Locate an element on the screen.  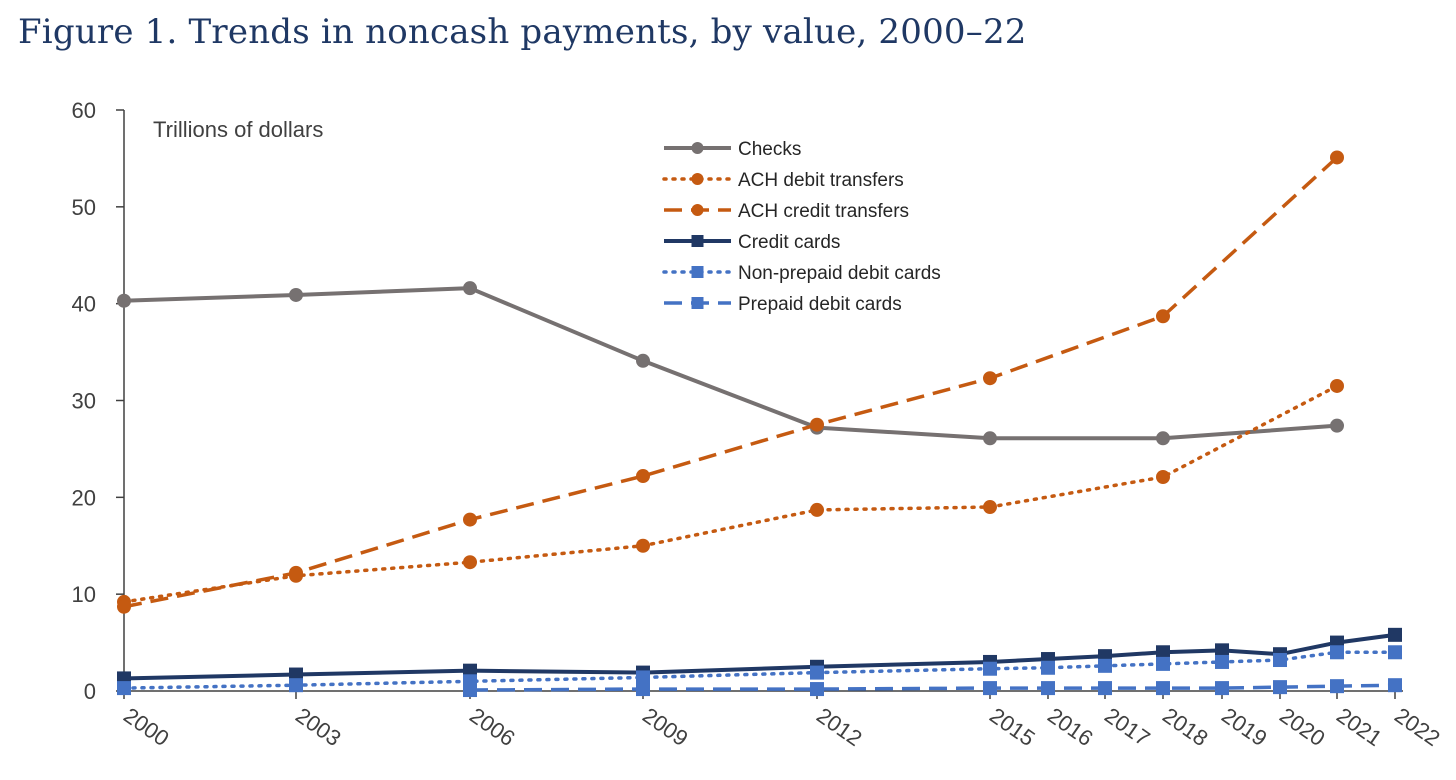
y-tick-label: 10 is located at coordinates (84, 594).